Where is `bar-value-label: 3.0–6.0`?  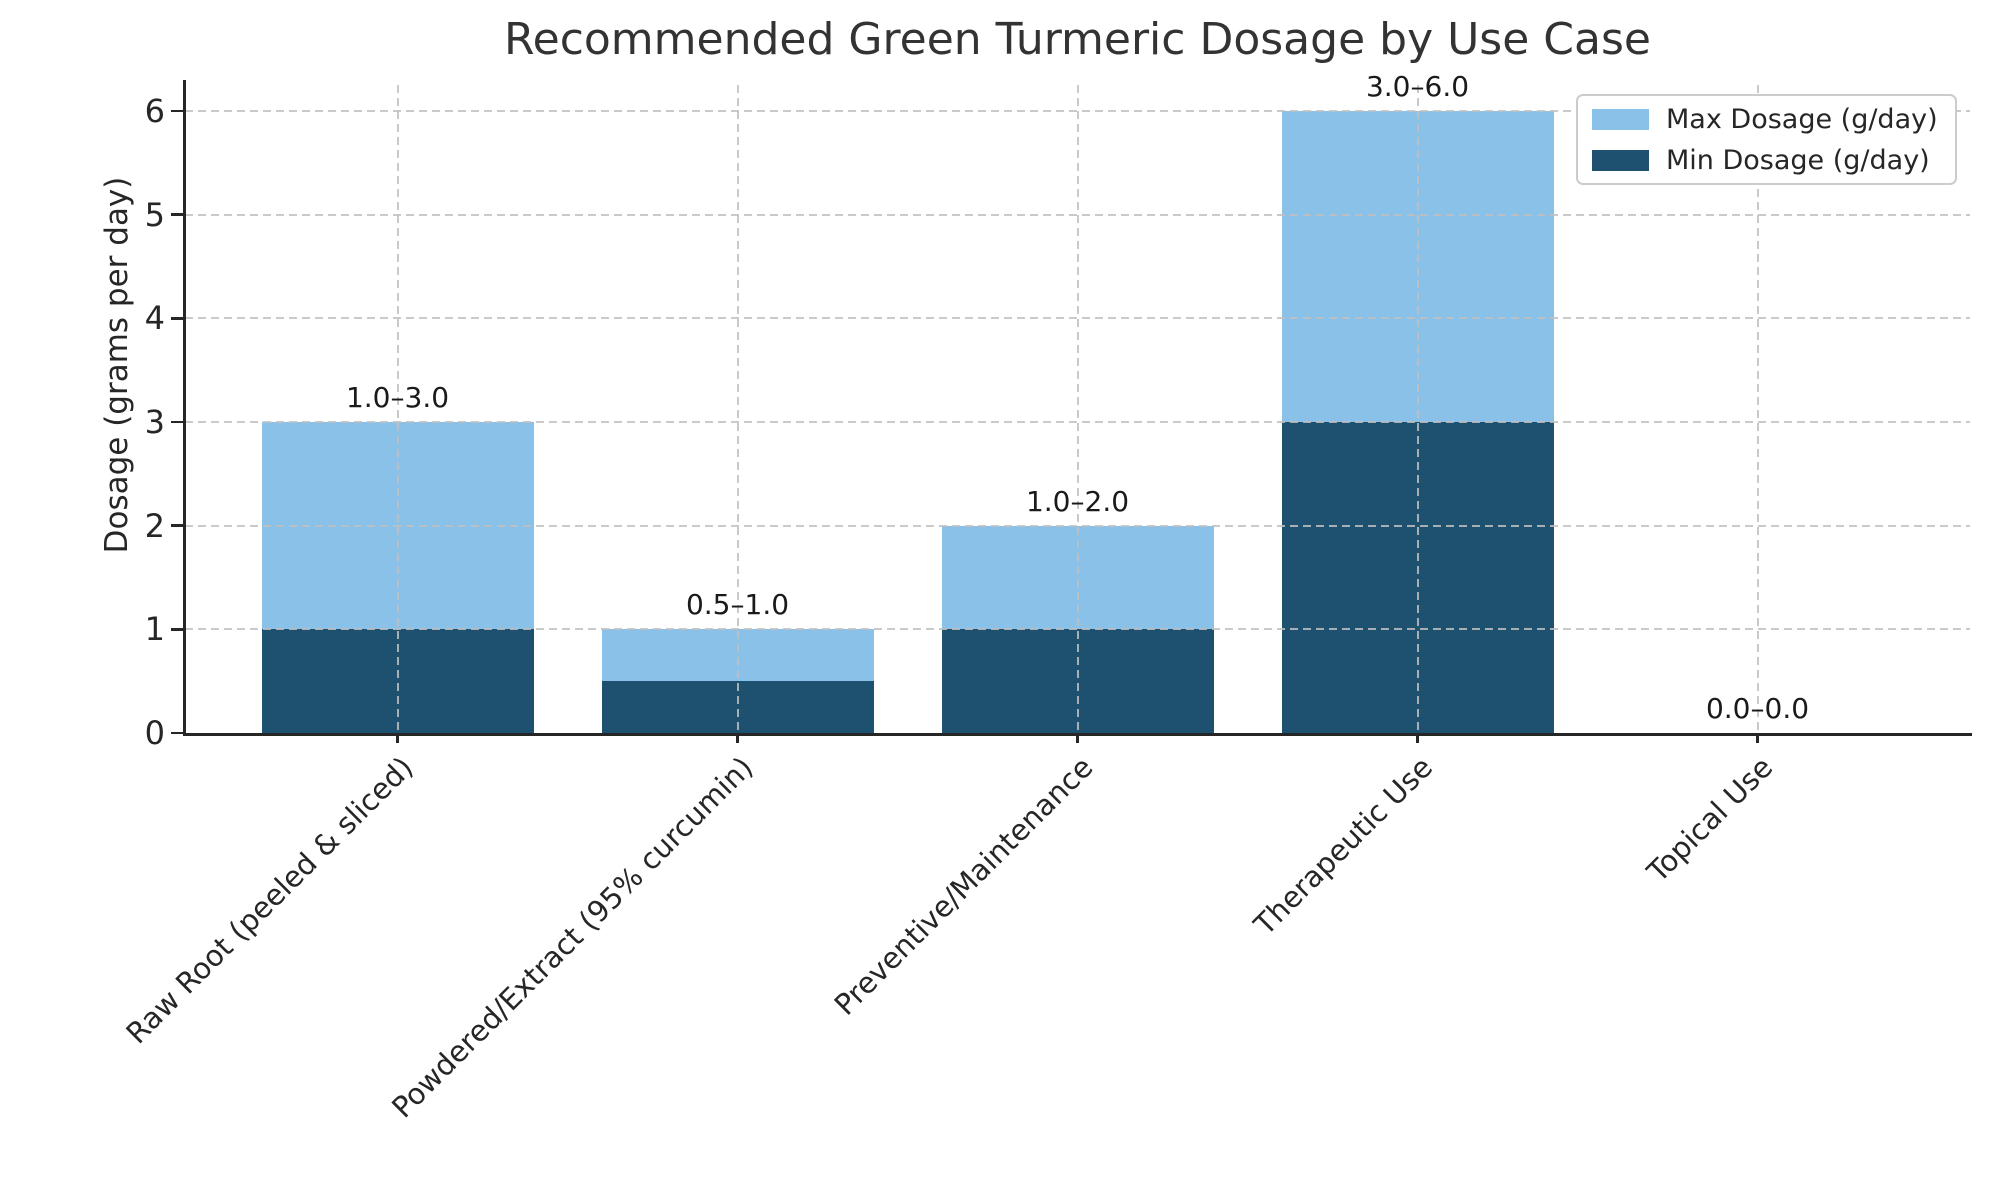 bar-value-label: 3.0–6.0 is located at coordinates (1417, 86).